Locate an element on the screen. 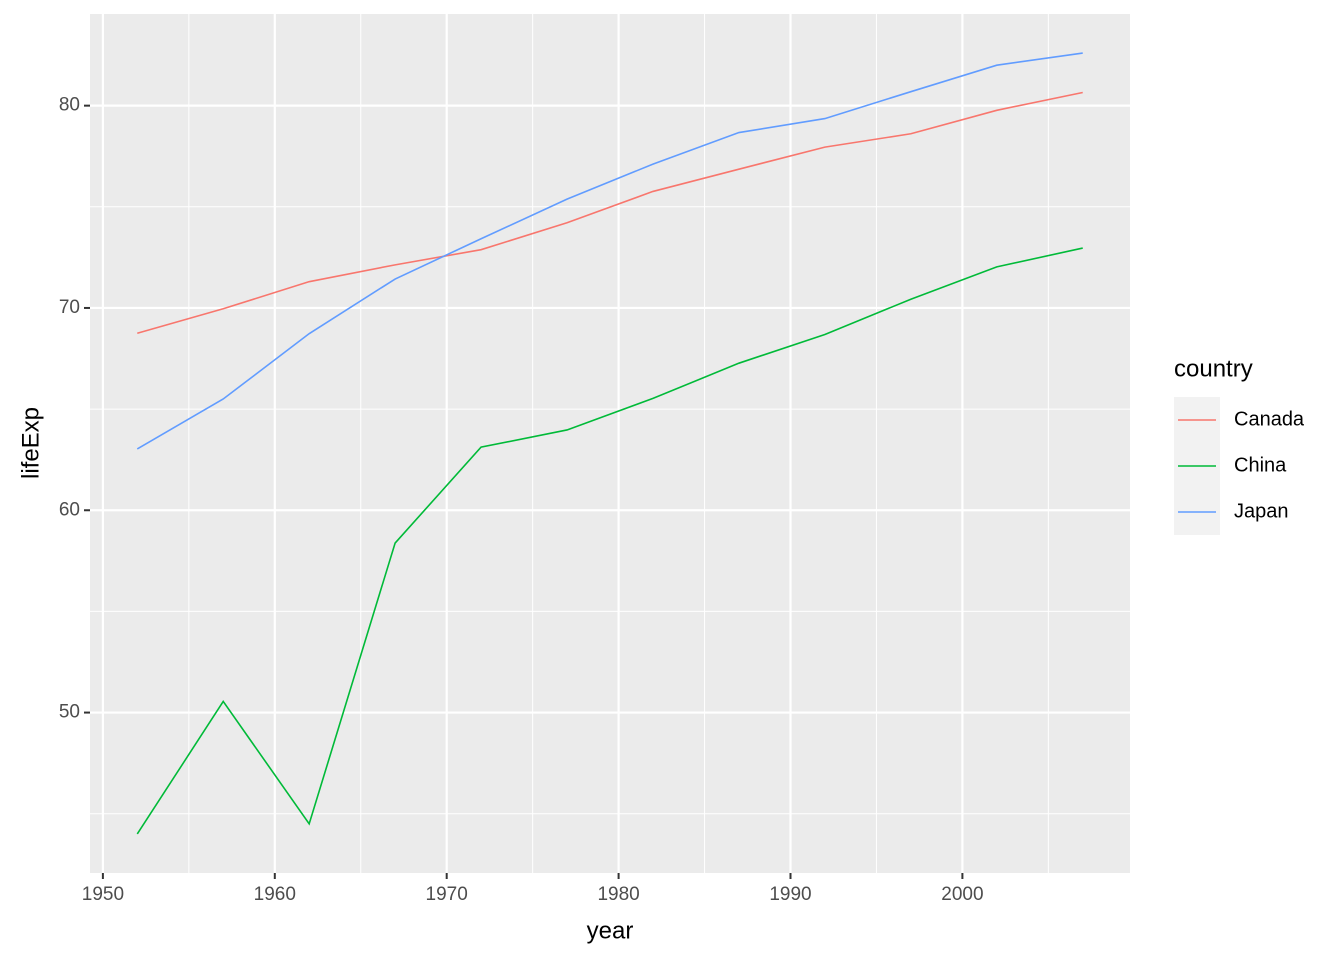  y-tick-label: 60 is located at coordinates (69, 509).